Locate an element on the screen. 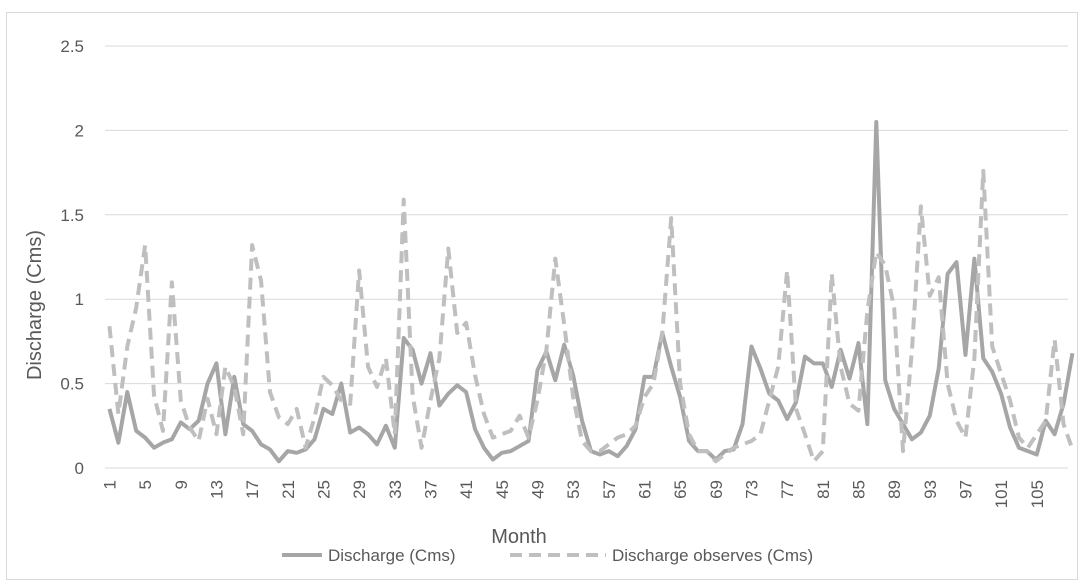 The image size is (1084, 586). y-tick-label: 2.5 is located at coordinates (72, 46).